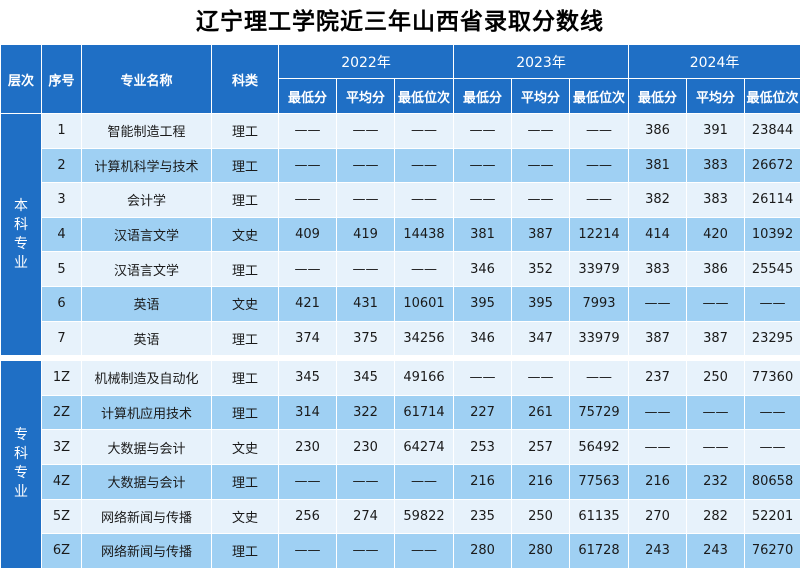 The width and height of the screenshot is (800, 569). What do you see at coordinates (366, 412) in the screenshot?
I see `value-cell: 322` at bounding box center [366, 412].